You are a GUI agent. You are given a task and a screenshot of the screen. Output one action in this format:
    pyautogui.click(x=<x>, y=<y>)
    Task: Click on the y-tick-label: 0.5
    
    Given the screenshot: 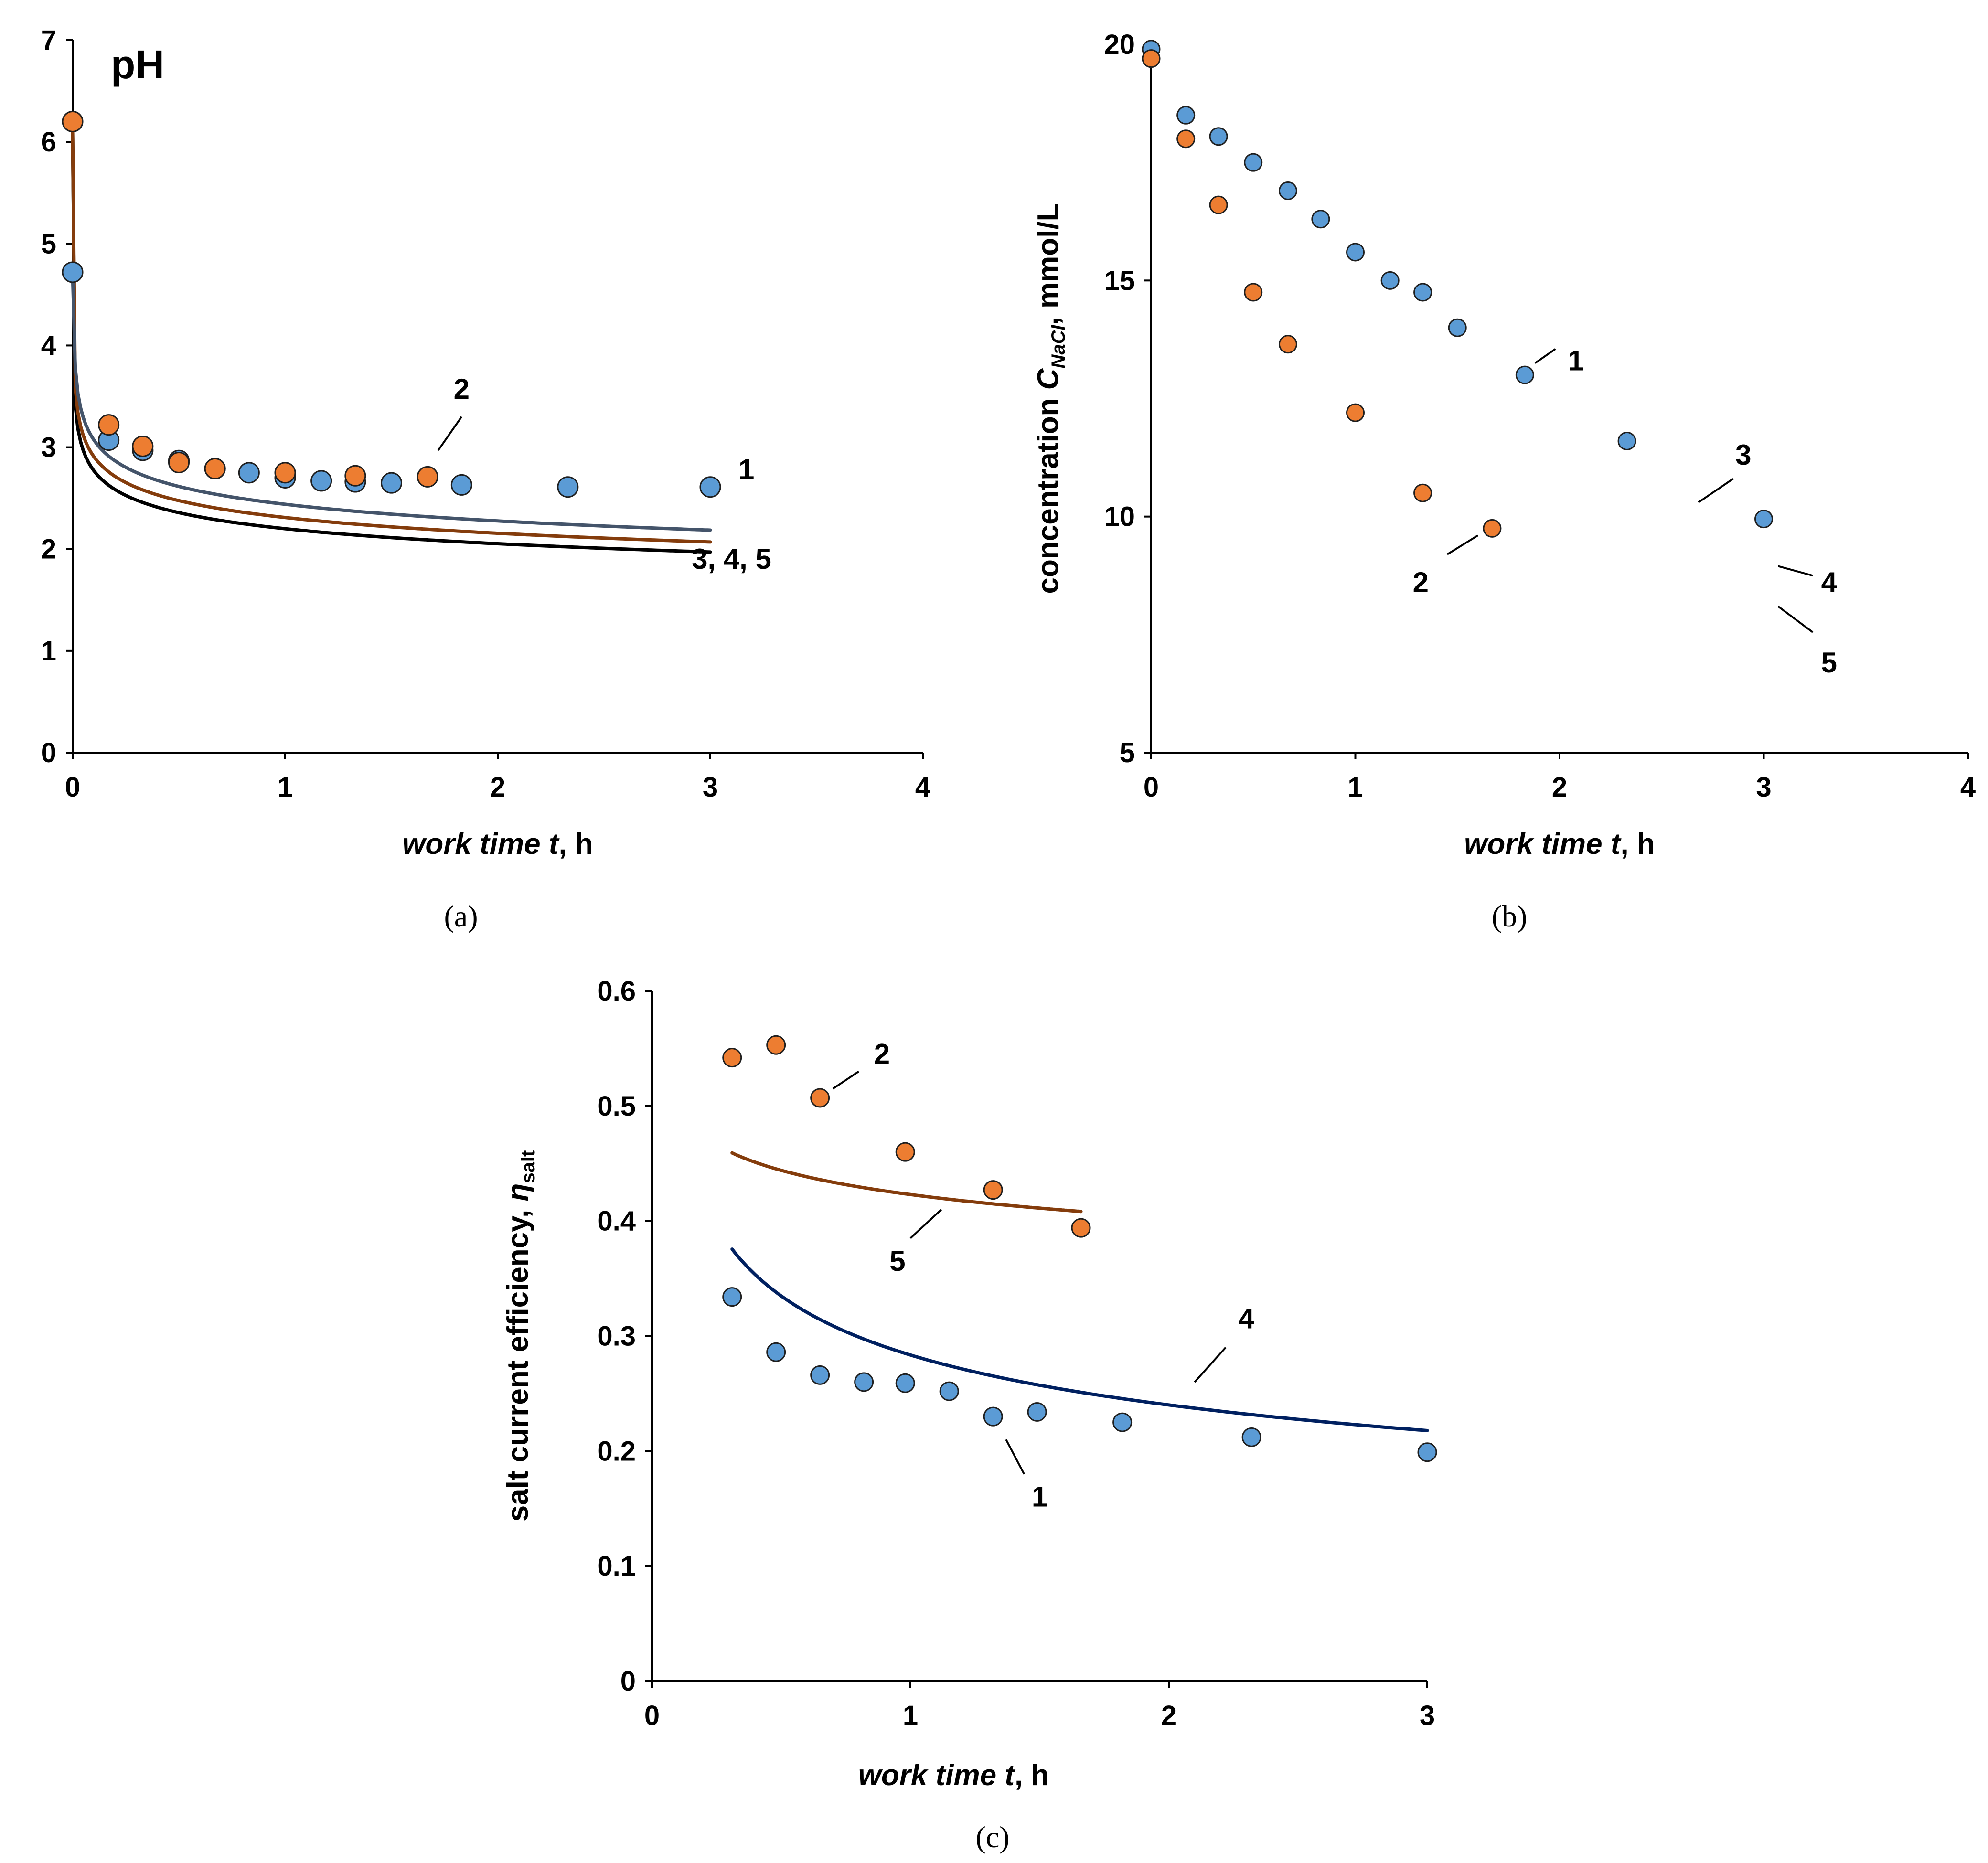 What is the action you would take?
    pyautogui.click(x=616, y=1106)
    